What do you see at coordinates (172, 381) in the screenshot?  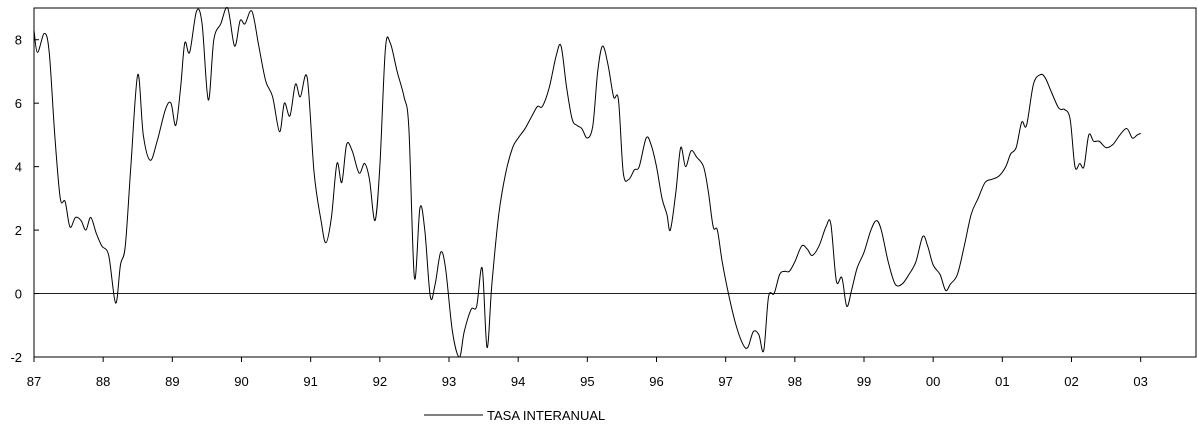 I see `x-tick-label: 89` at bounding box center [172, 381].